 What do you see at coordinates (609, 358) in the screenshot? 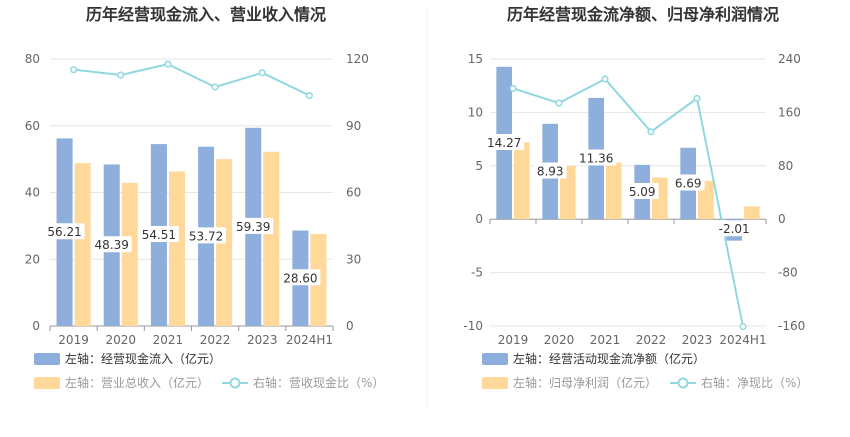
I see `legend-label: 左轴：经营活动现金流净额（亿元）` at bounding box center [609, 358].